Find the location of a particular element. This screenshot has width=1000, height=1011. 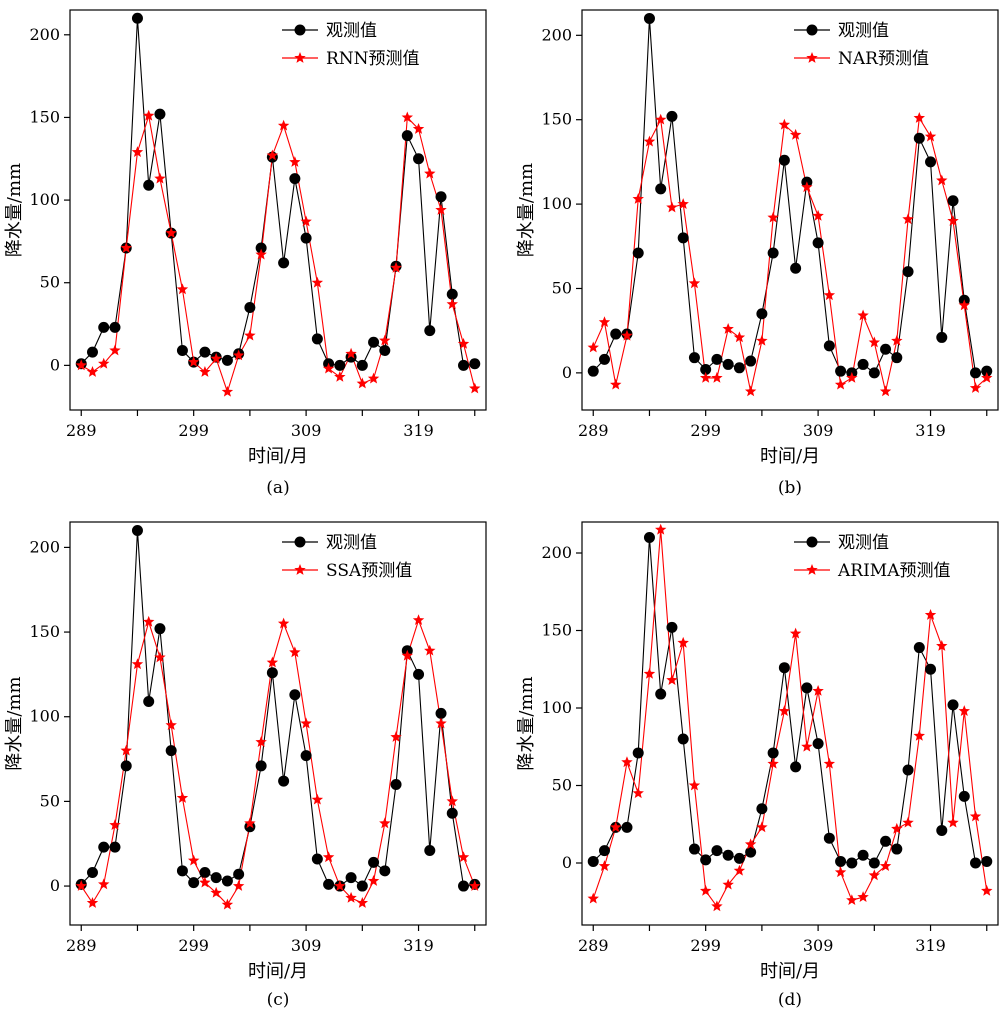

y-tick-label: 50 is located at coordinates (50, 800).